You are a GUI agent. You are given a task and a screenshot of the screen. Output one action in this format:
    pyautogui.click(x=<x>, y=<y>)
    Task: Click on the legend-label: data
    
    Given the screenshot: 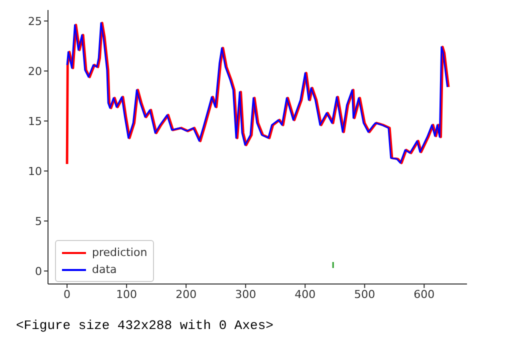 What is the action you would take?
    pyautogui.click(x=104, y=269)
    